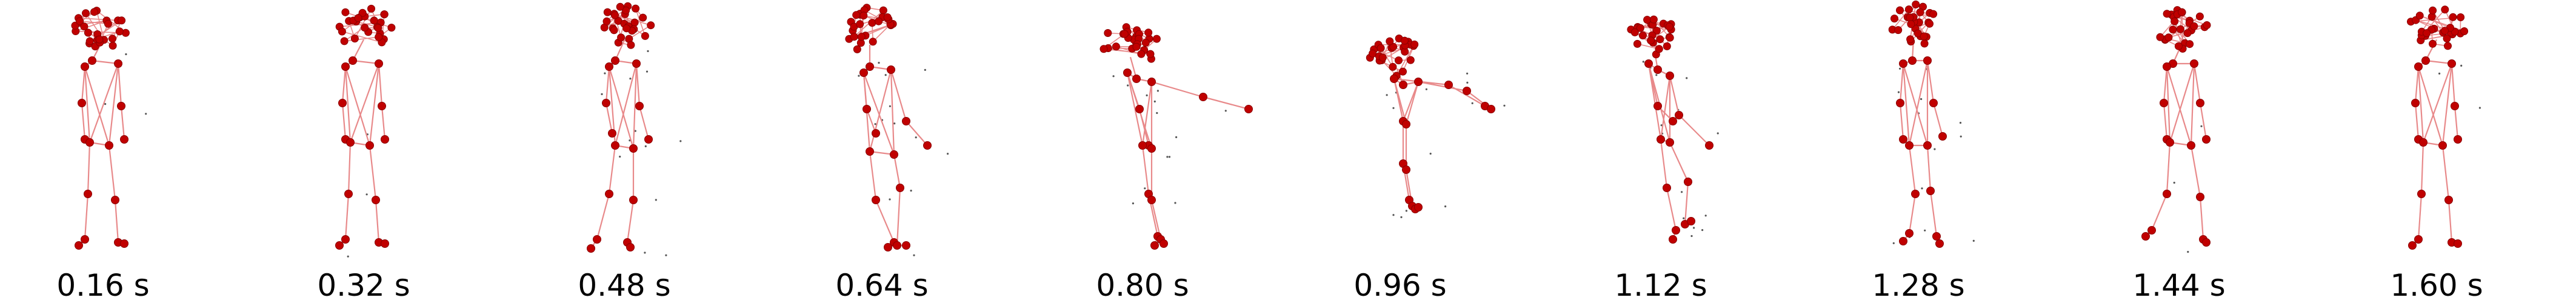 Image resolution: width=2576 pixels, height=303 pixels. I want to click on pose-frame: 0.80 s, so click(1174, 163).